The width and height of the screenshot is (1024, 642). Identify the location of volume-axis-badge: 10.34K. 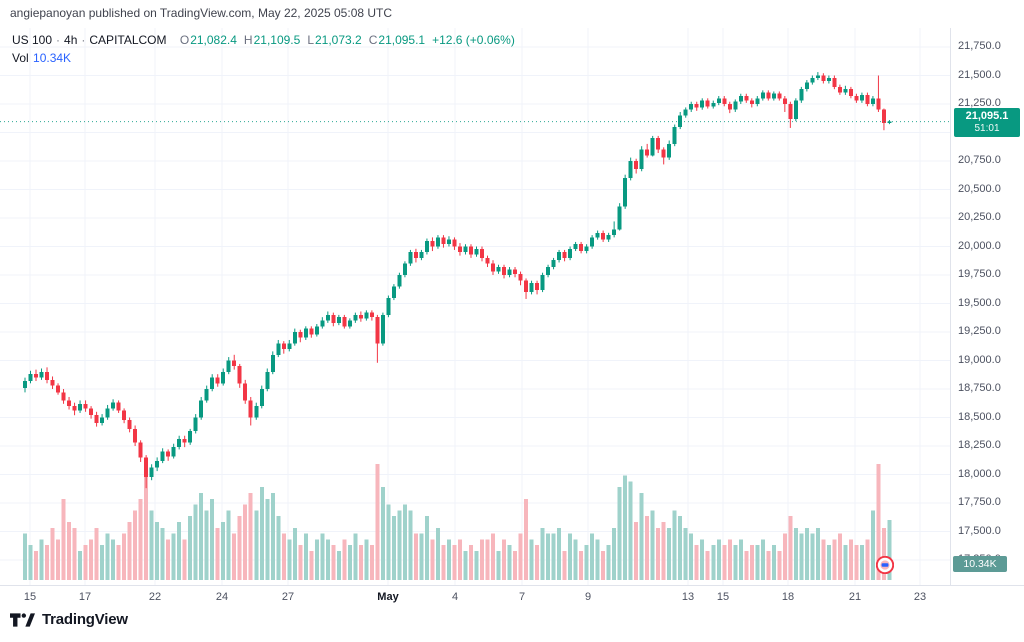
(980, 564).